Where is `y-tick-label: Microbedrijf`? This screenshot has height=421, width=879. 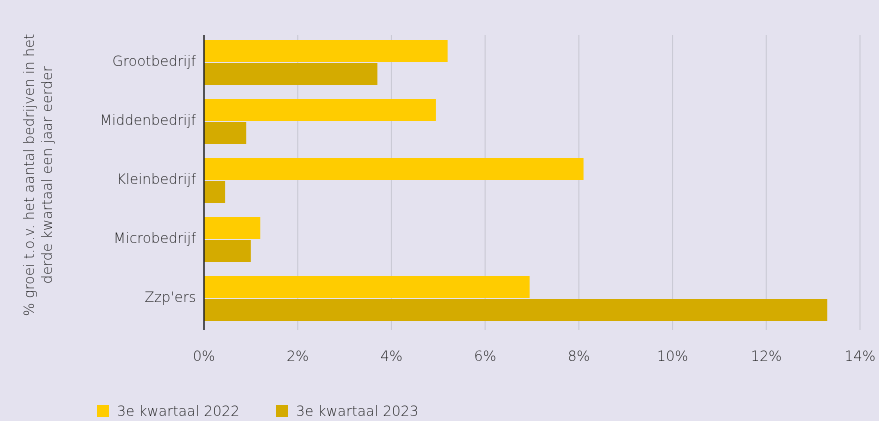 y-tick-label: Microbedrijf is located at coordinates (154, 239).